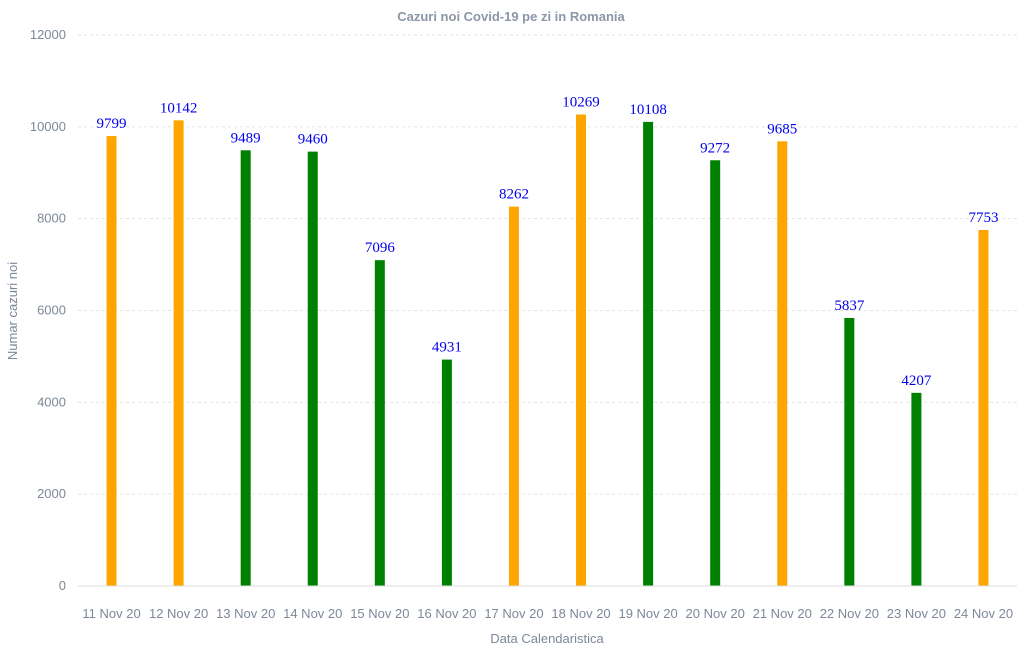  What do you see at coordinates (581, 102) in the screenshot?
I see `bar-value-label: 10269` at bounding box center [581, 102].